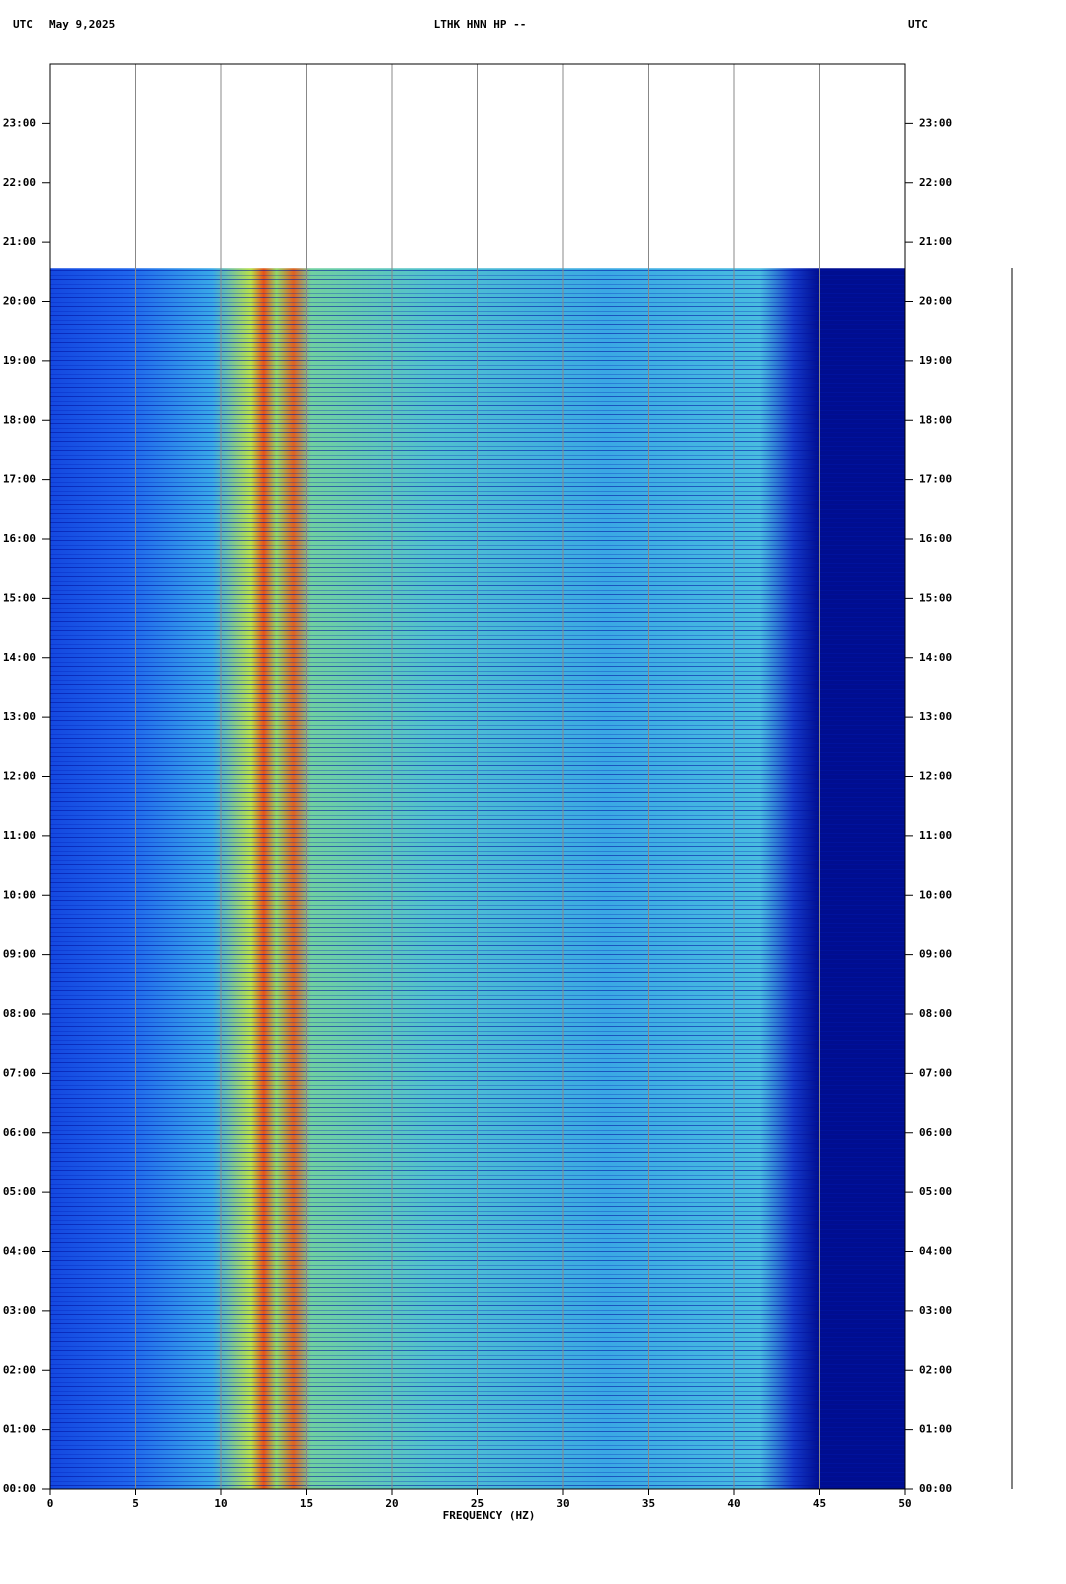  Describe the element at coordinates (135, 1503) in the screenshot. I see `x-tick-label: 5` at that location.